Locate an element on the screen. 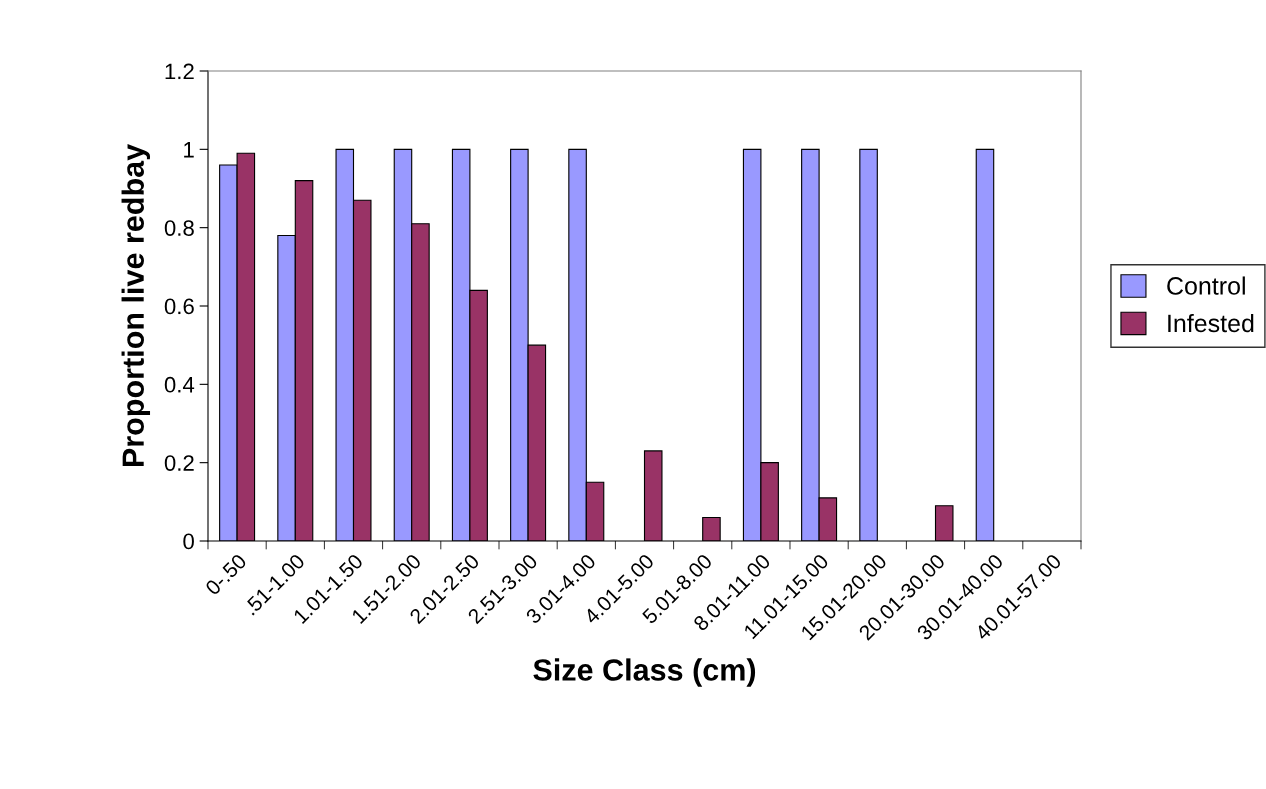  y-tick-label: 0 is located at coordinates (188, 541).